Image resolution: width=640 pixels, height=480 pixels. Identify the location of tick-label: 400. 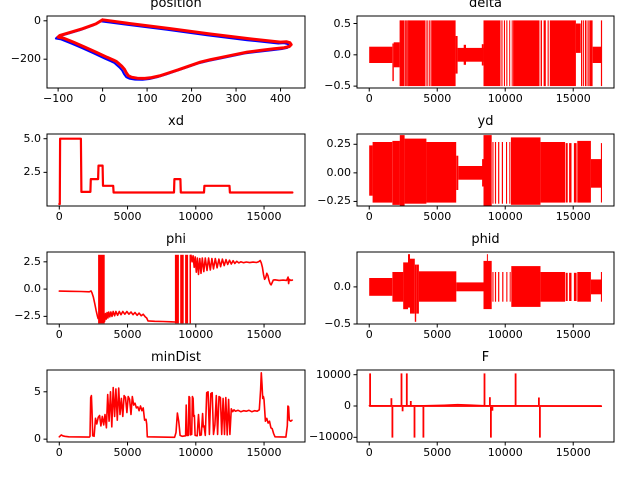
(281, 98).